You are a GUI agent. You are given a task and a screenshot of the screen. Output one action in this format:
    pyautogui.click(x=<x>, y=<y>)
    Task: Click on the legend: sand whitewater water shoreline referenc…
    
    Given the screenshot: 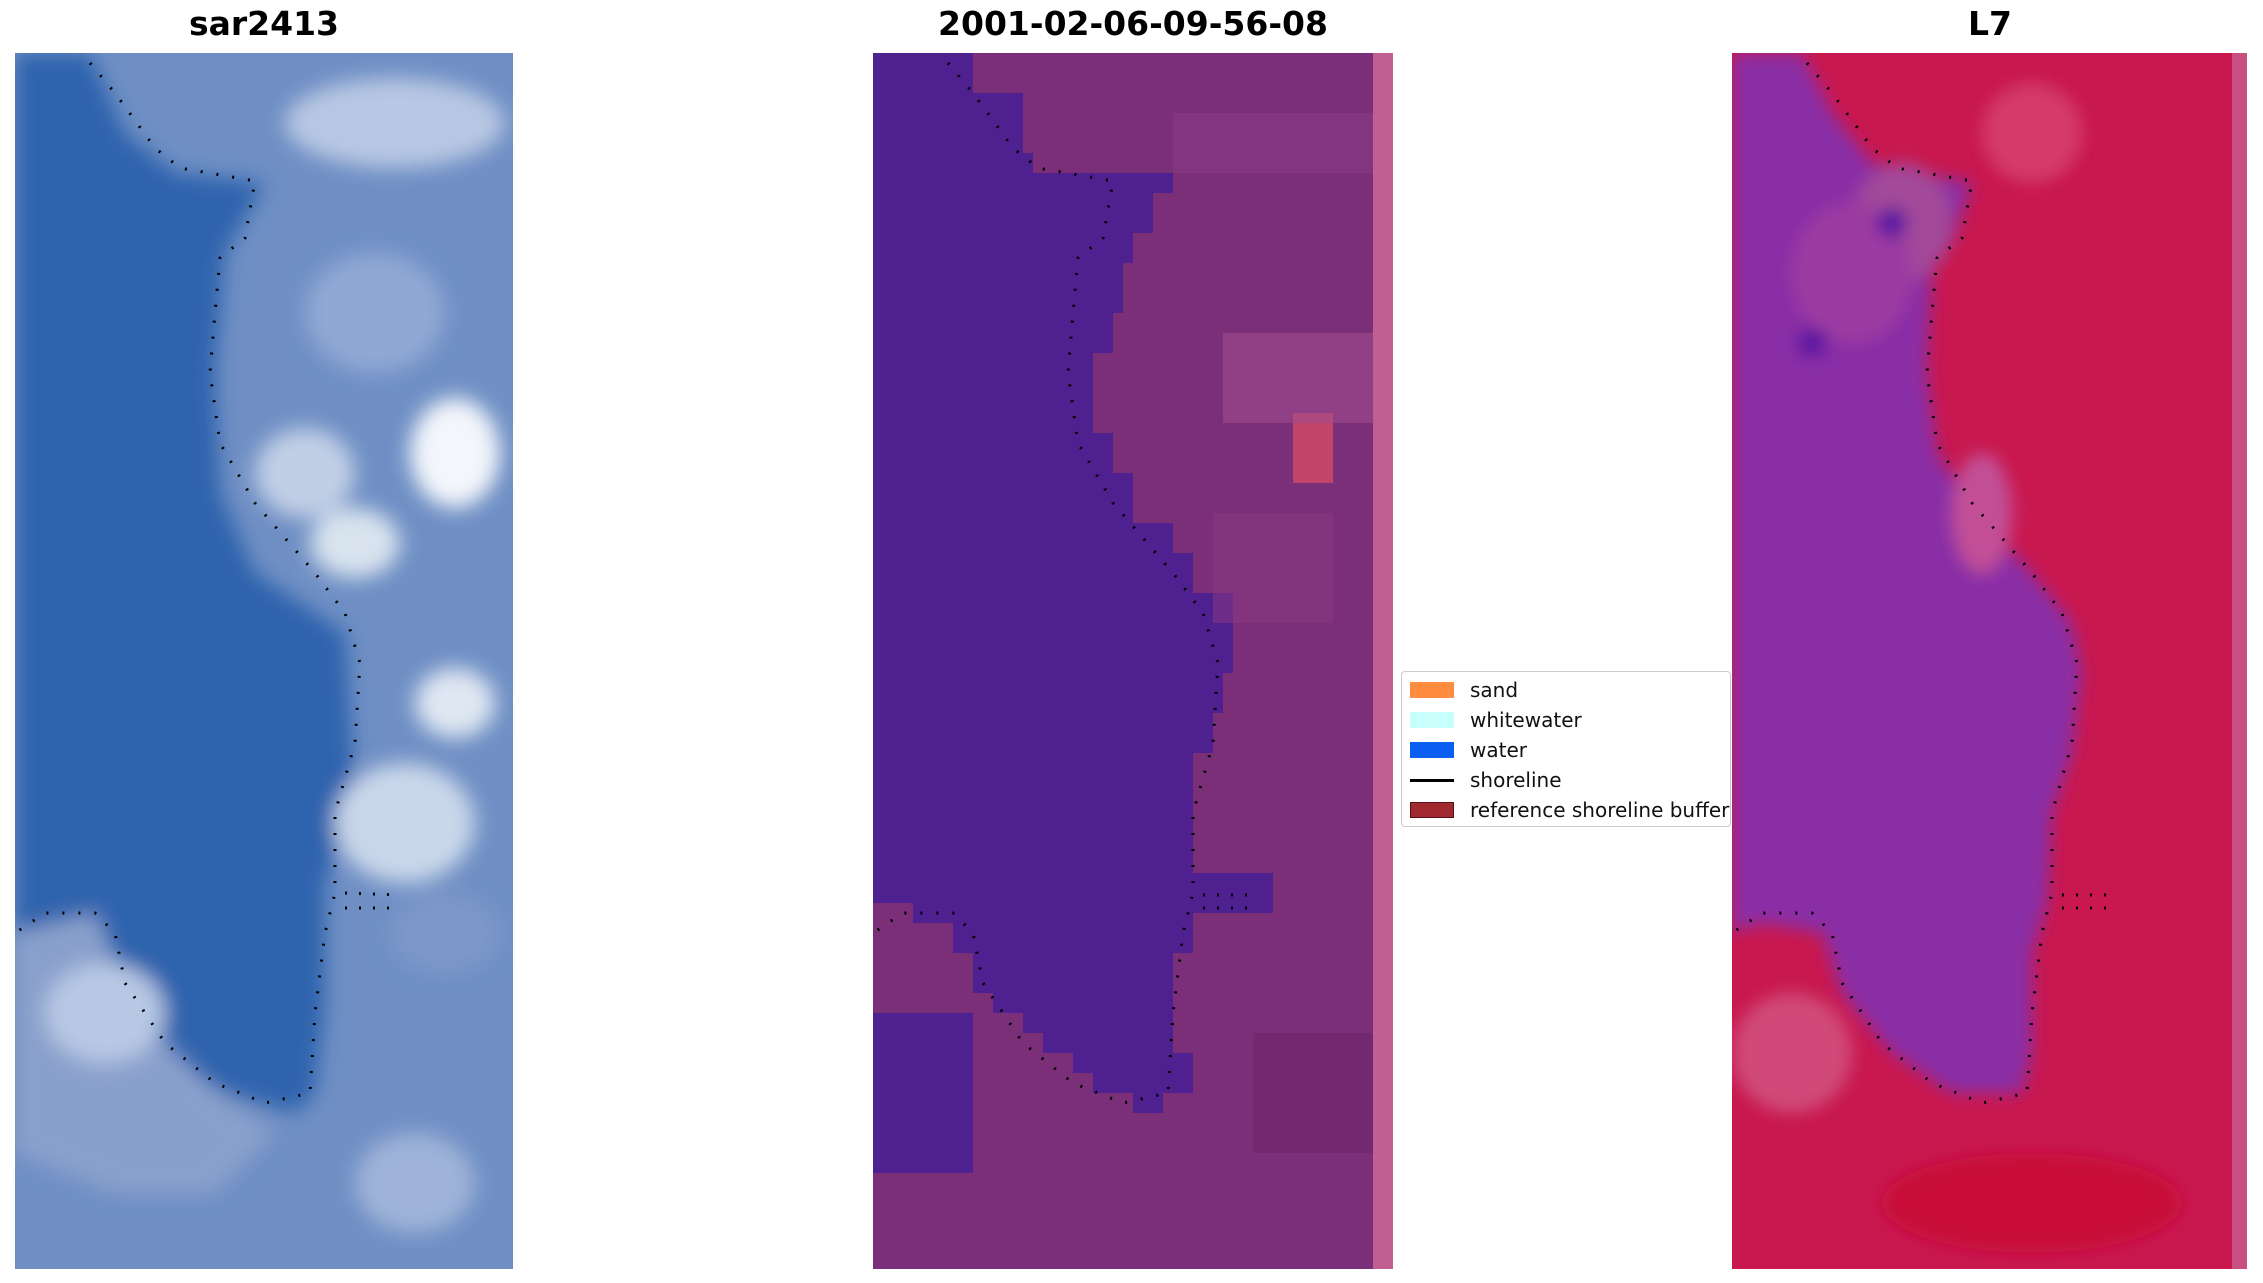 What is the action you would take?
    pyautogui.click(x=1566, y=749)
    